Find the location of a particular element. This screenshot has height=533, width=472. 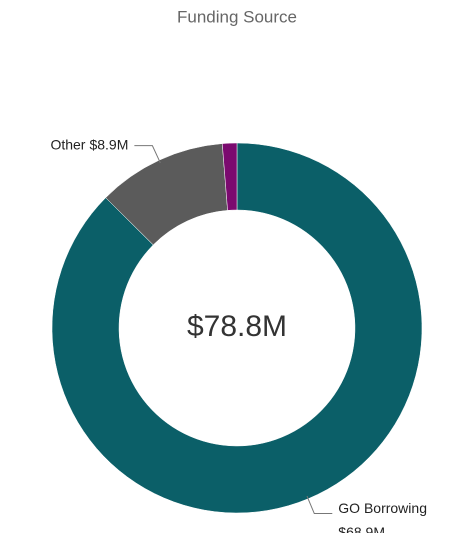

chart-title: Funding Source is located at coordinates (237, 16).